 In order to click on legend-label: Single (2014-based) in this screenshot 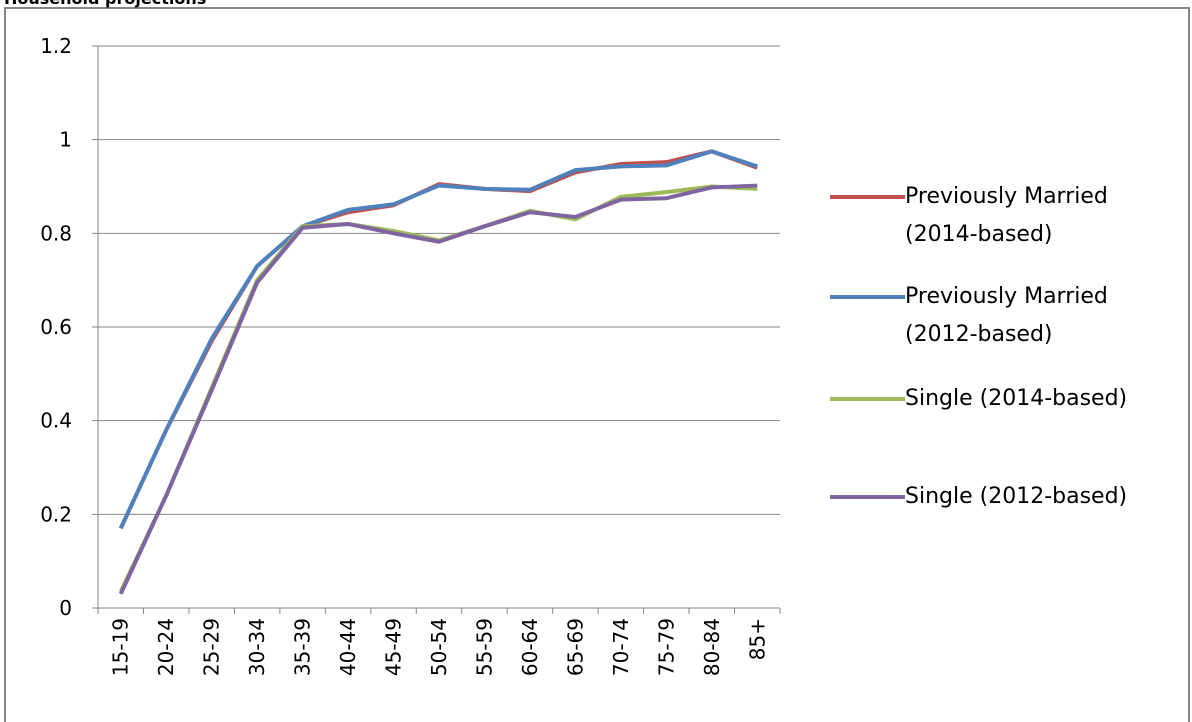, I will do `click(1016, 398)`.